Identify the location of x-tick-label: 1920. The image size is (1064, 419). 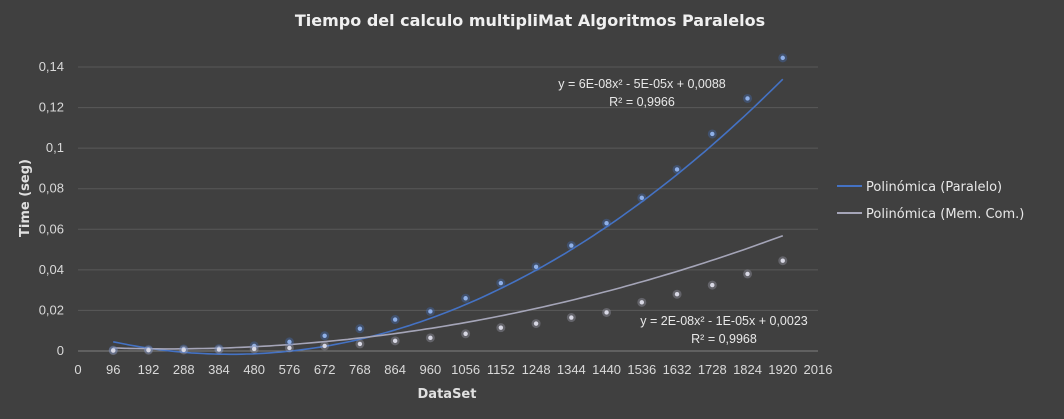
(782, 369).